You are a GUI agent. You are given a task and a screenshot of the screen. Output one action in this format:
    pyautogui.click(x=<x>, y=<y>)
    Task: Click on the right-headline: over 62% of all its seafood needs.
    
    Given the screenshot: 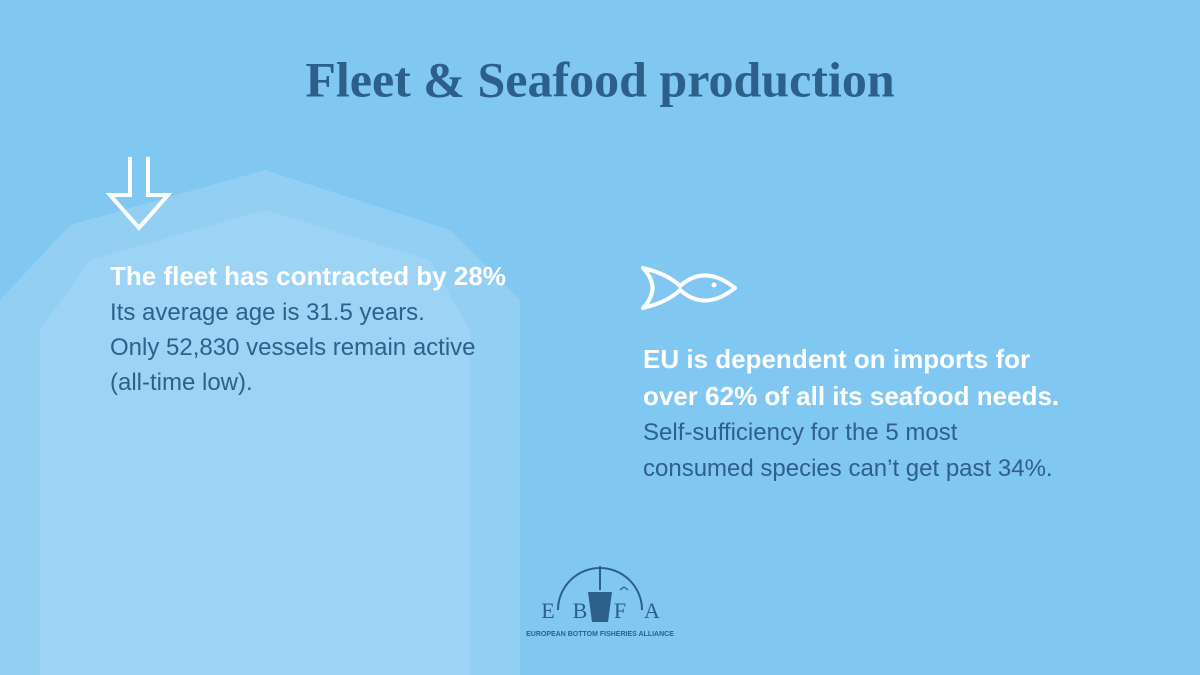 What is the action you would take?
    pyautogui.click(x=851, y=396)
    